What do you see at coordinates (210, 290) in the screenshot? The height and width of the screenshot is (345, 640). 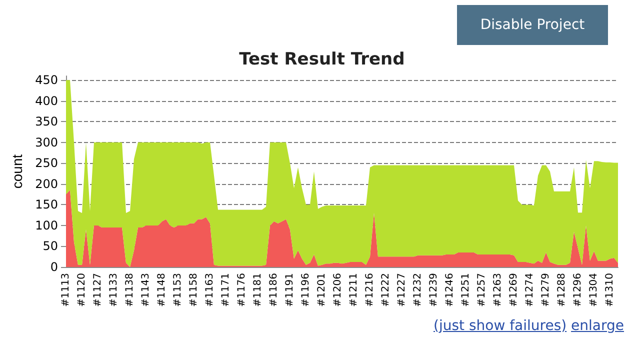 I see `x-tick-label: #1163` at bounding box center [210, 290].